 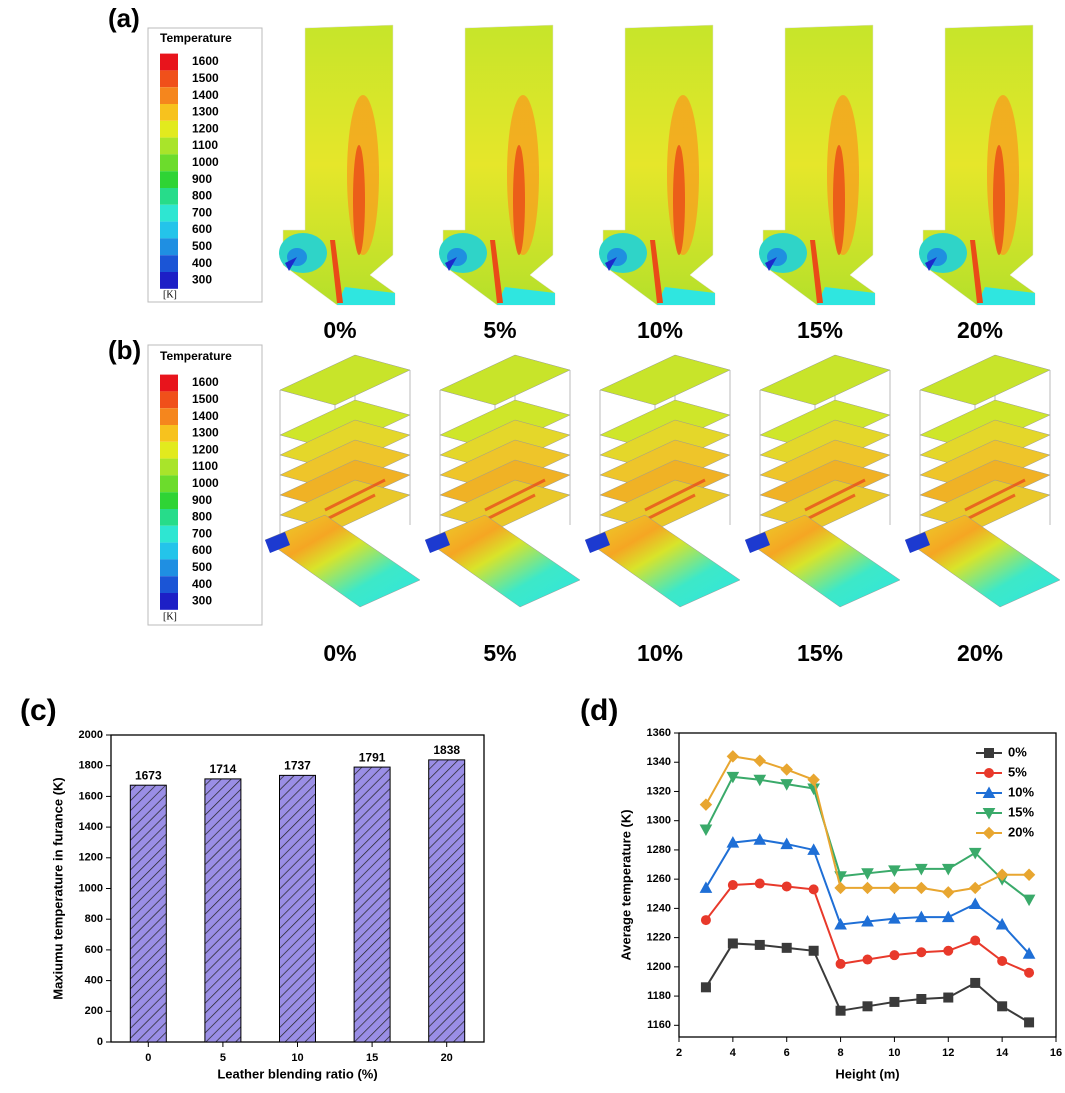 What do you see at coordinates (660, 653) in the screenshot?
I see `case-label: 10%` at bounding box center [660, 653].